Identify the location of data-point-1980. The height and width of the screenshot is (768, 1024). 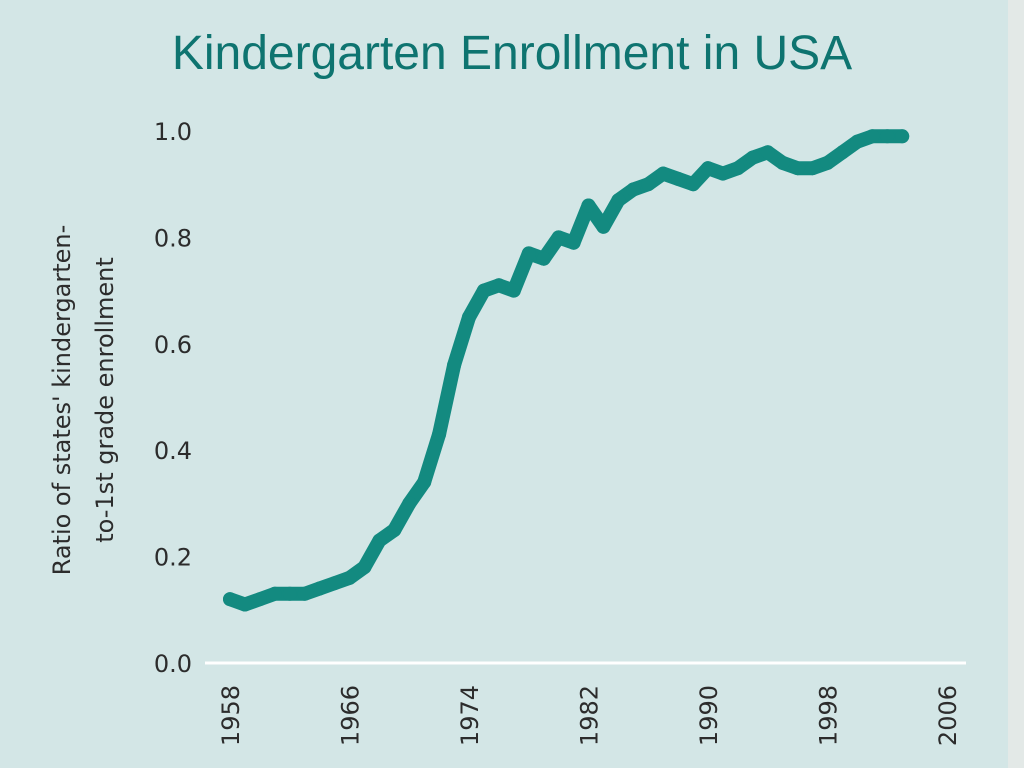
(558, 237).